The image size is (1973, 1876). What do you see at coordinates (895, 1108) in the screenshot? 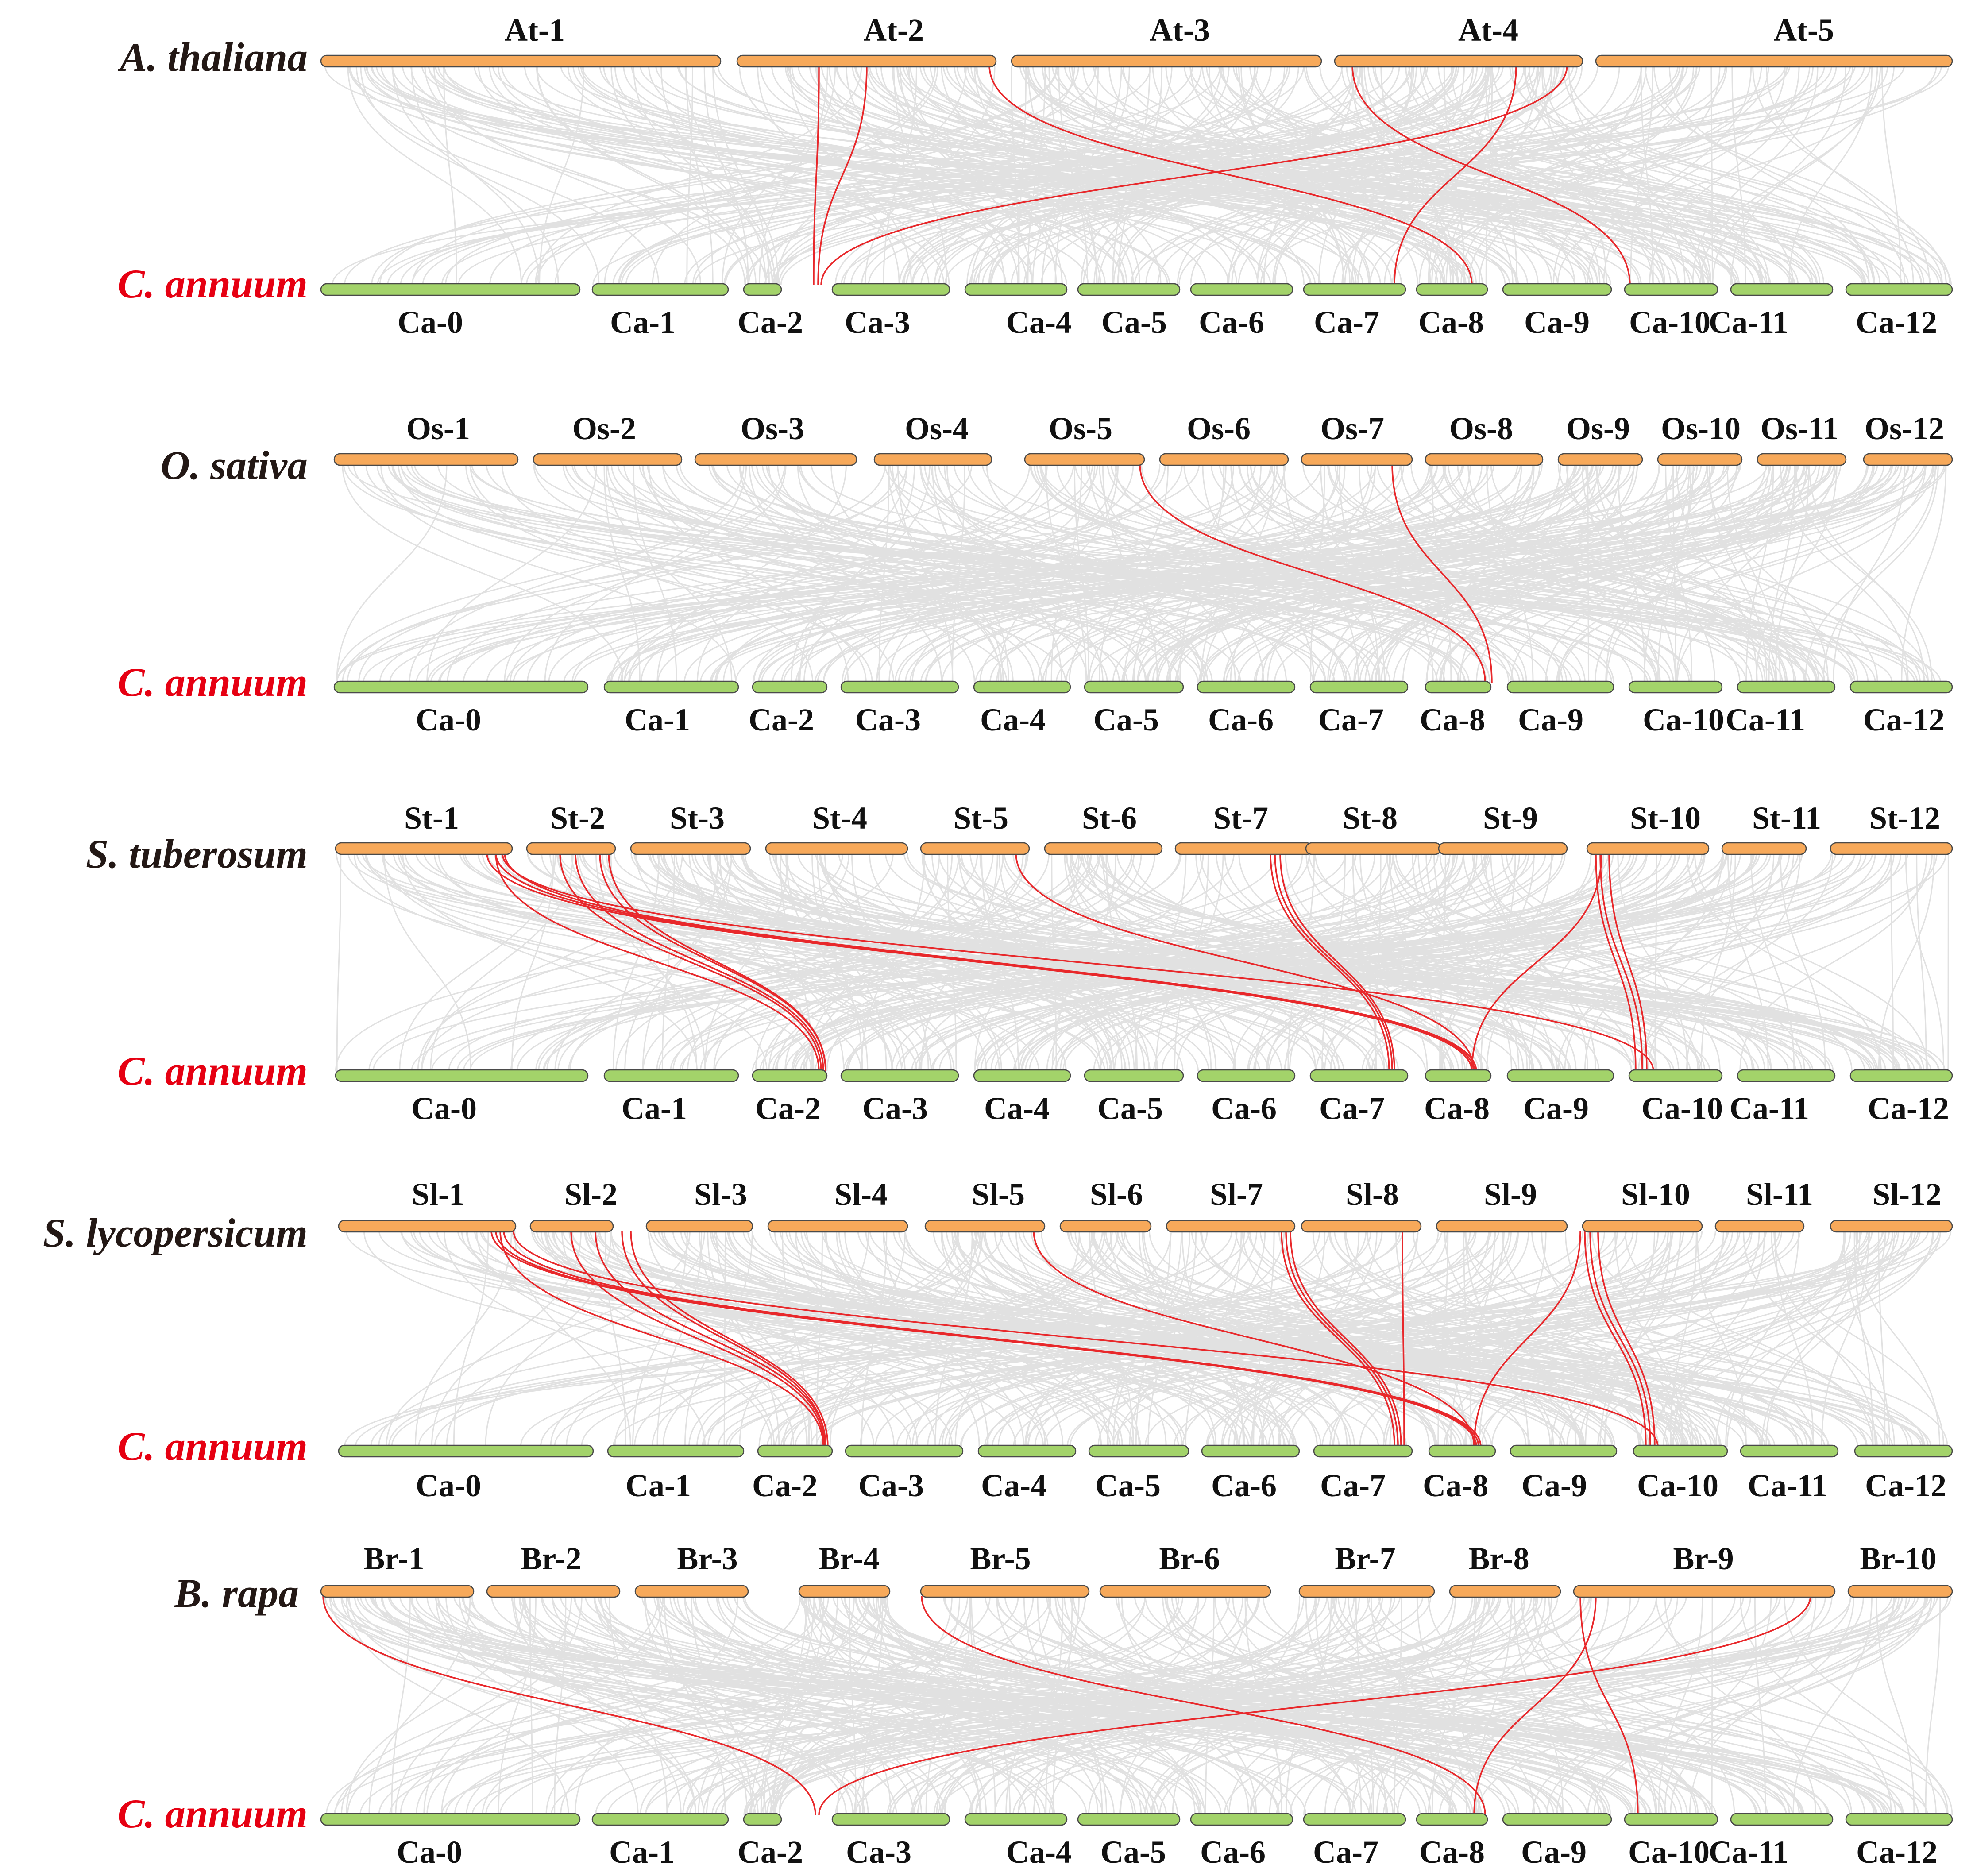
I see `pepper-chromosome-label: Ca-3` at bounding box center [895, 1108].